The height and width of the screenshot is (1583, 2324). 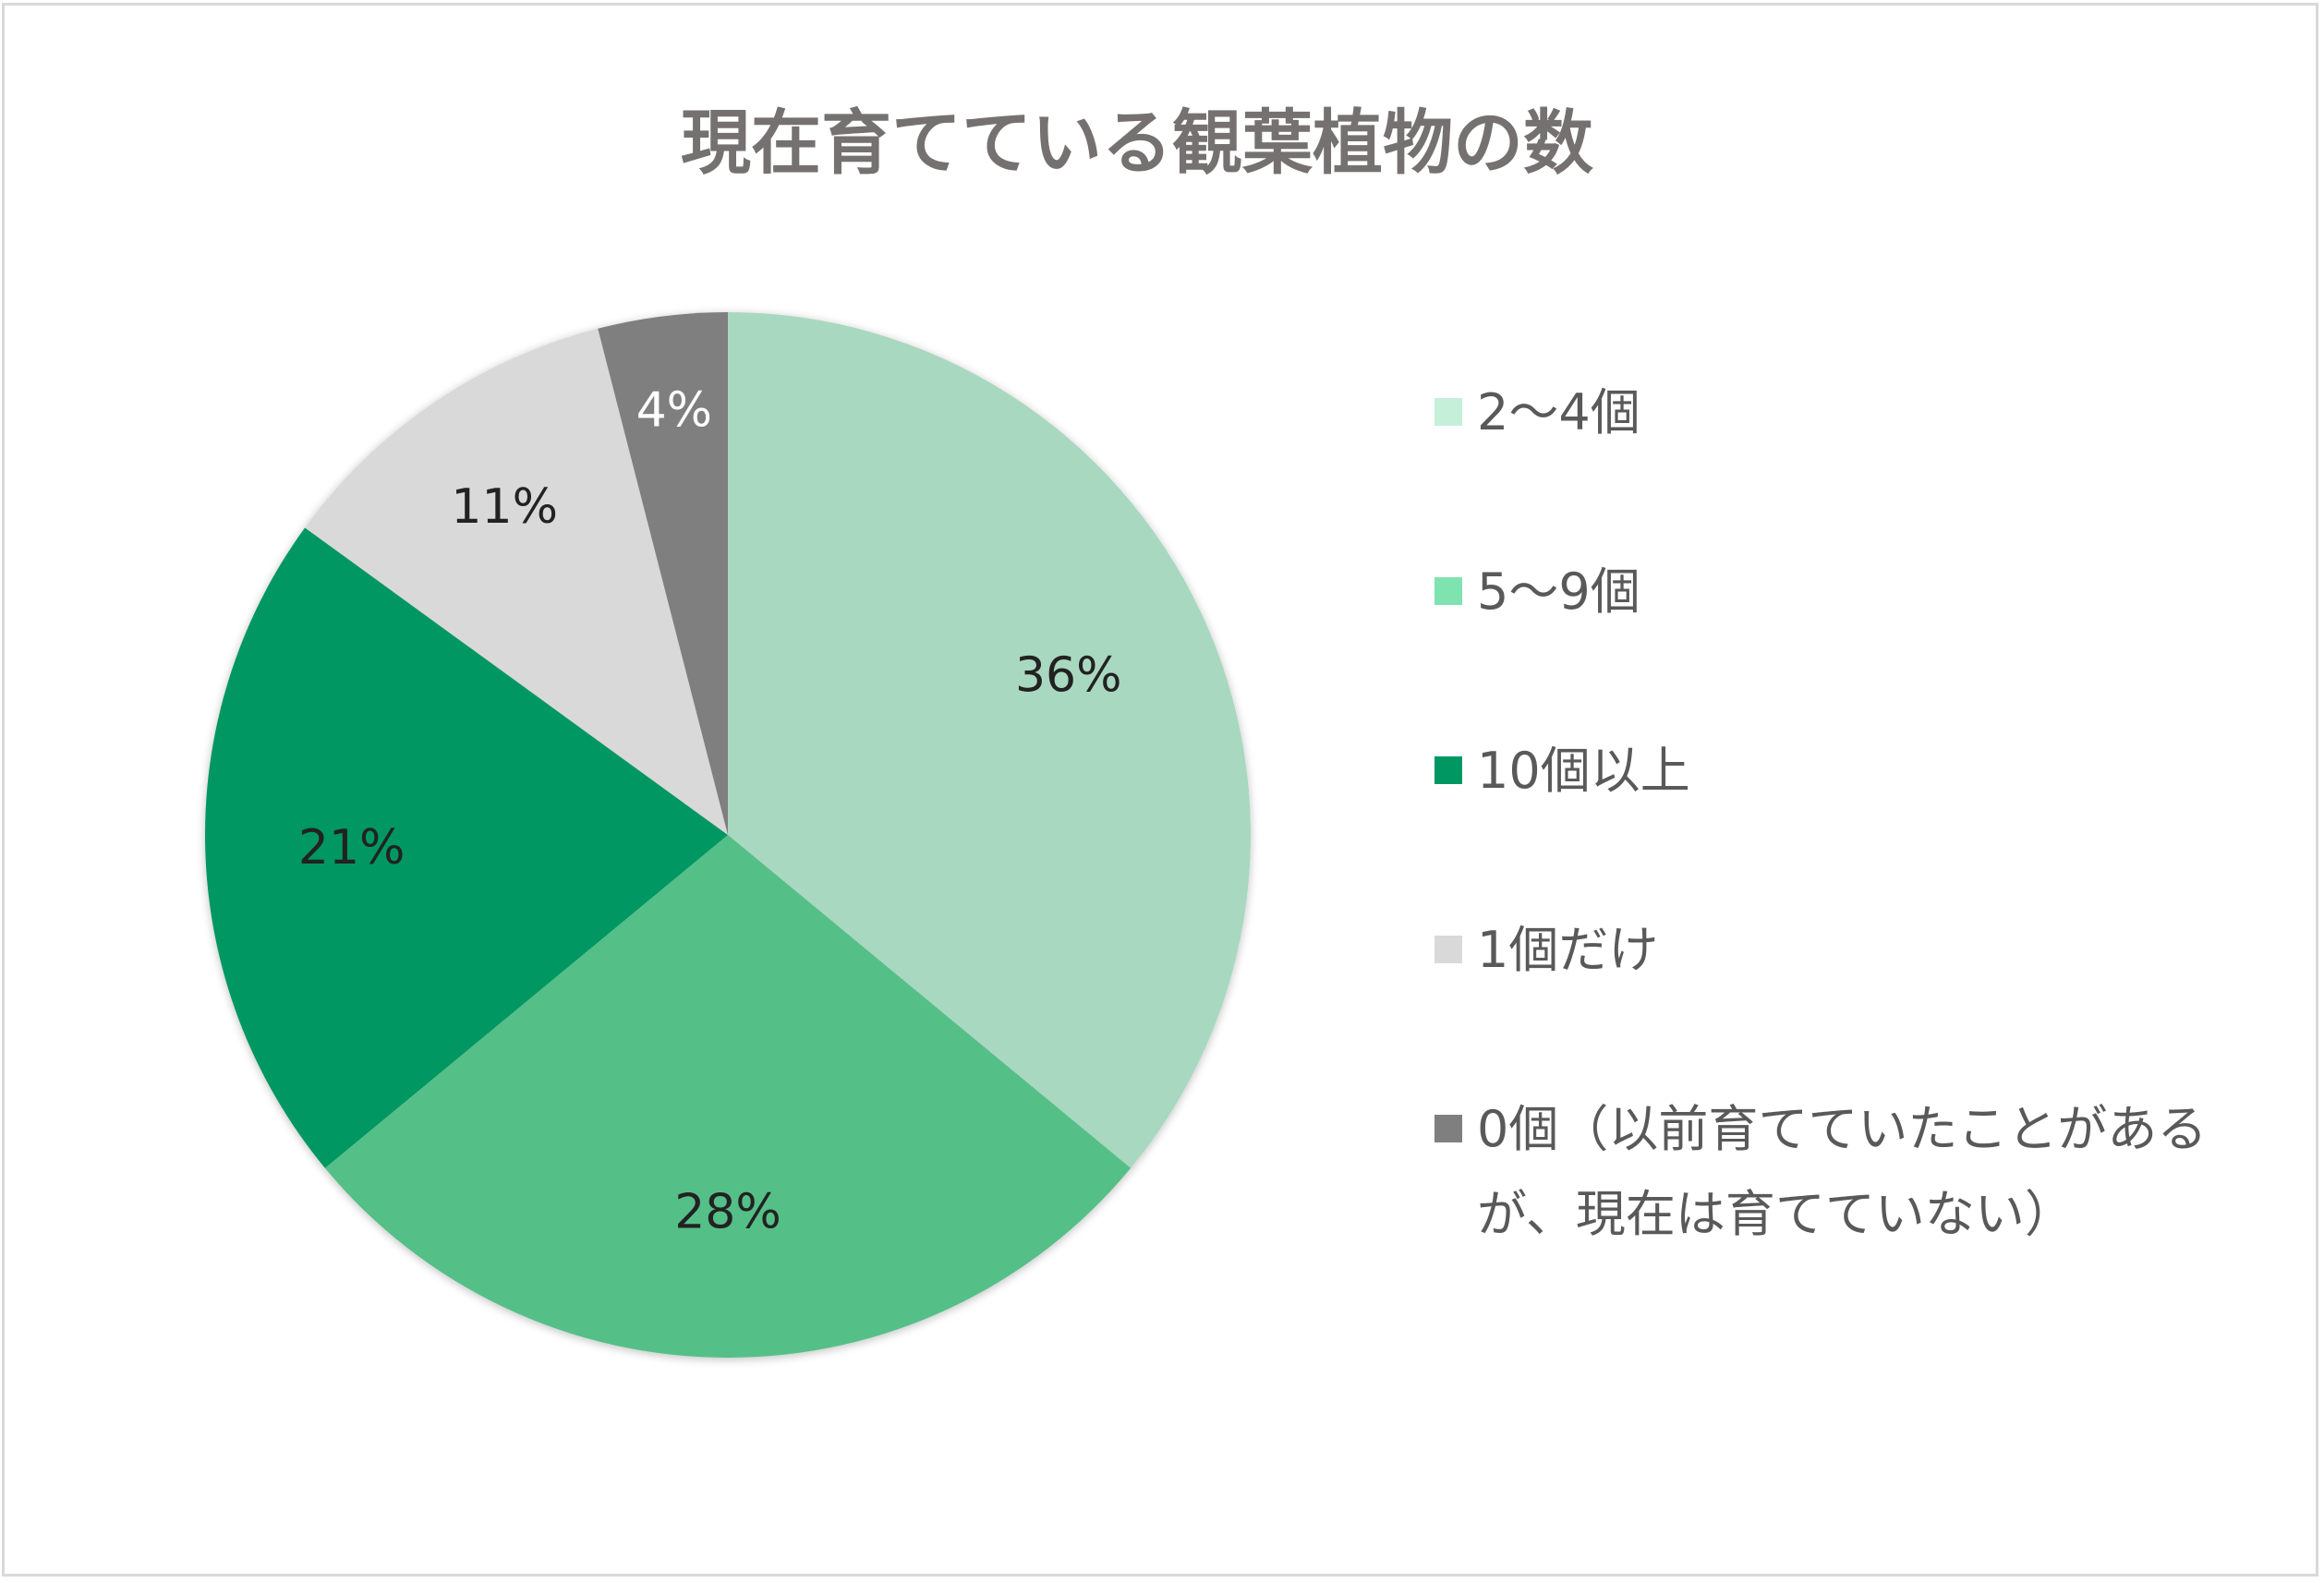 I want to click on data-label-4: 11%, so click(x=504, y=507).